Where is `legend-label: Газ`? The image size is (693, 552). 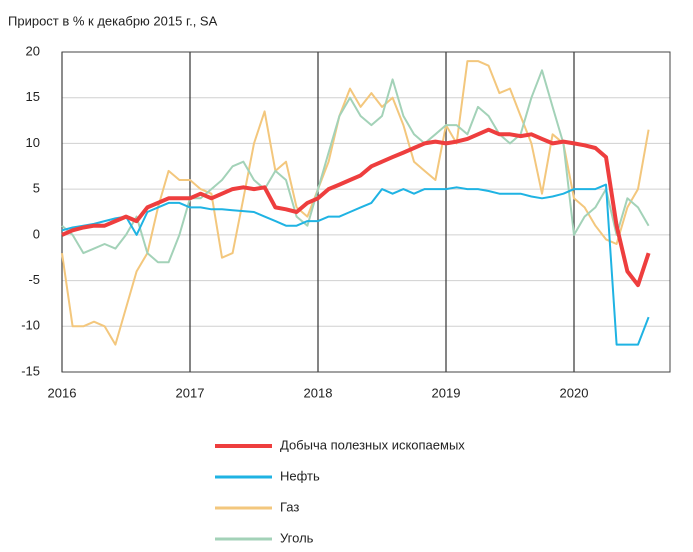
legend-label: Газ is located at coordinates (289, 506).